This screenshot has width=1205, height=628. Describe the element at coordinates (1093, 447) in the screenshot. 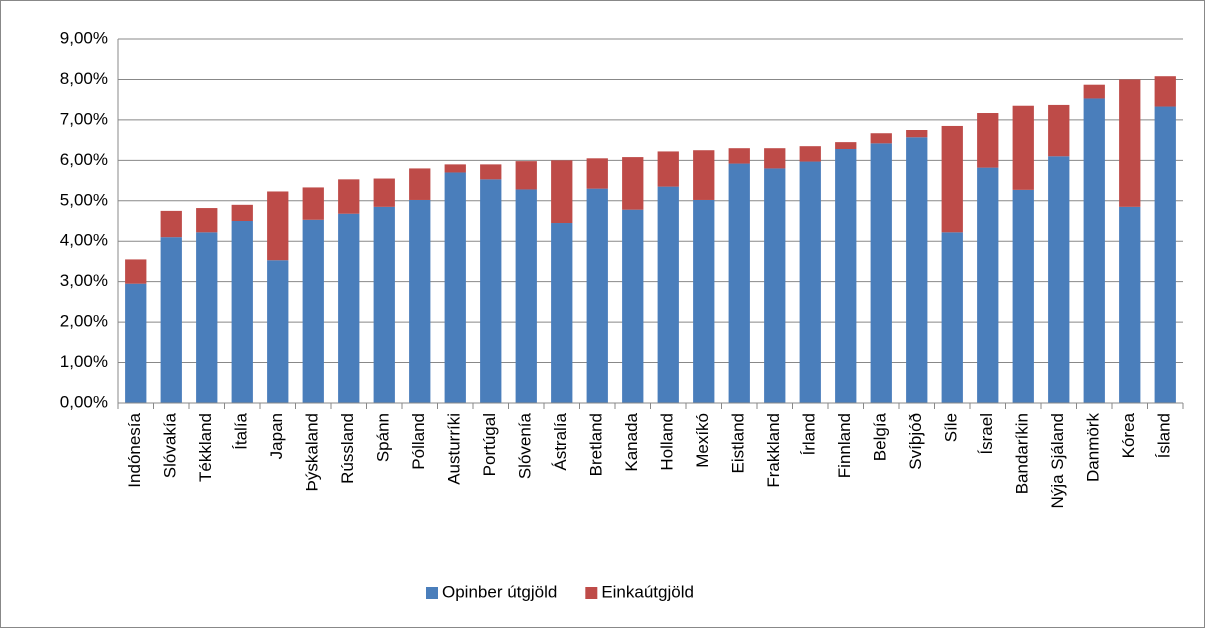

I see `x-tick-label: Danmörk` at that location.